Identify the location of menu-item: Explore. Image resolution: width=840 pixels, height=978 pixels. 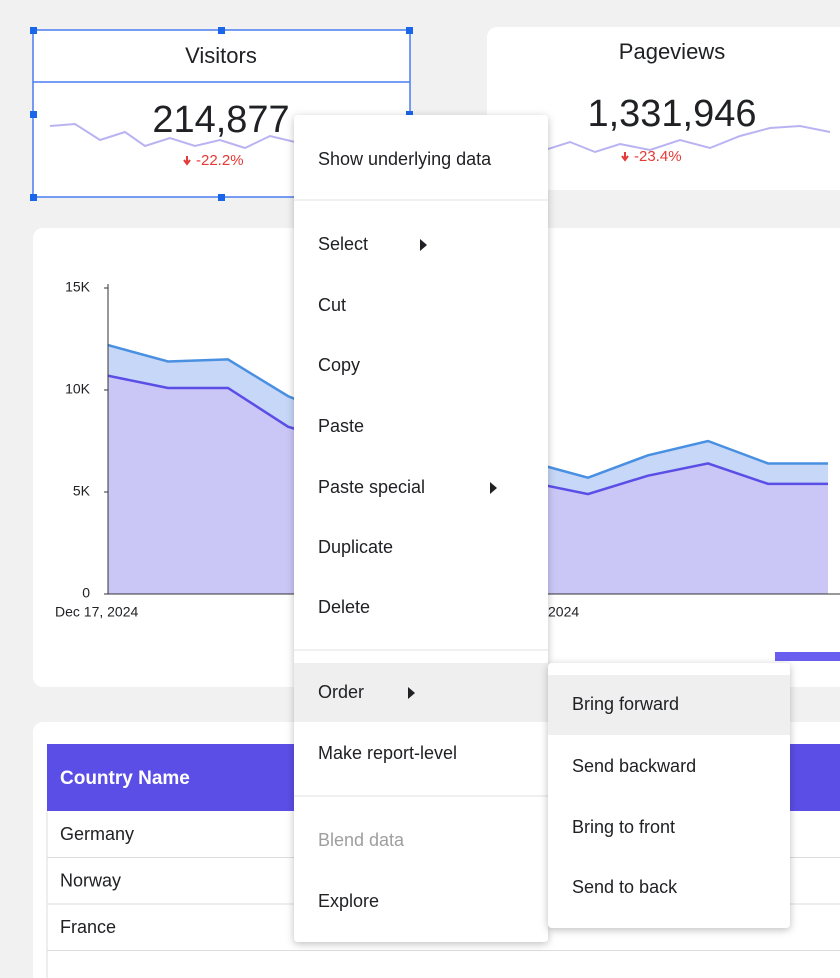
(348, 901).